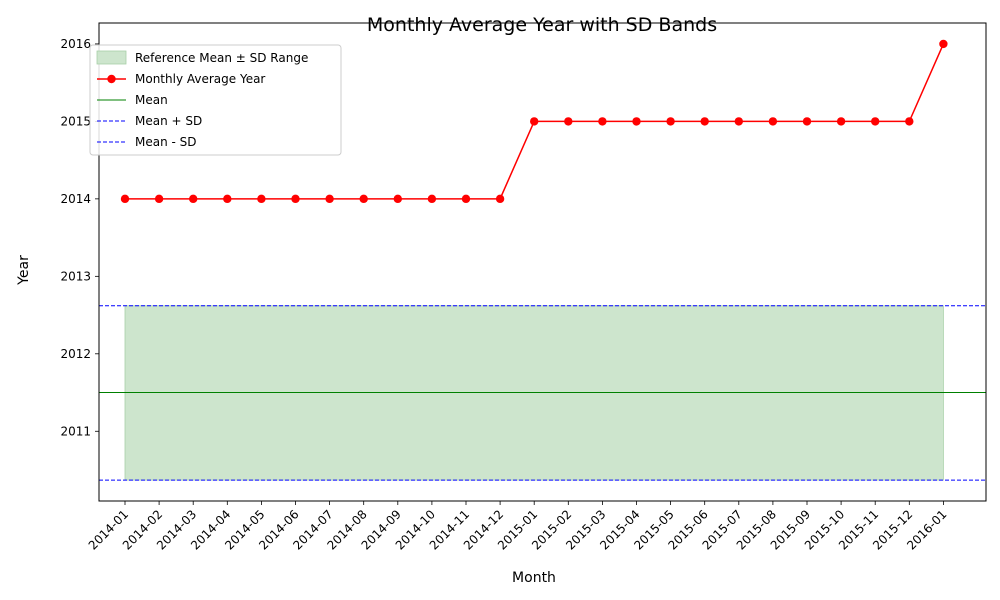  What do you see at coordinates (200, 79) in the screenshot?
I see `legend-series-label: Monthly Average Year` at bounding box center [200, 79].